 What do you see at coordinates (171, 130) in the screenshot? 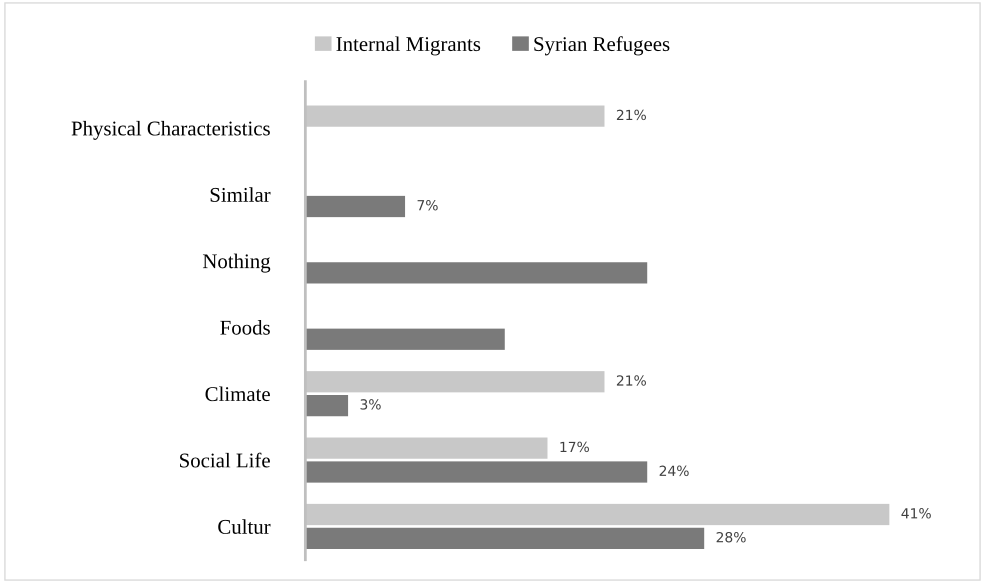
I see `y-tick-label: Physical Characteristics` at bounding box center [171, 130].